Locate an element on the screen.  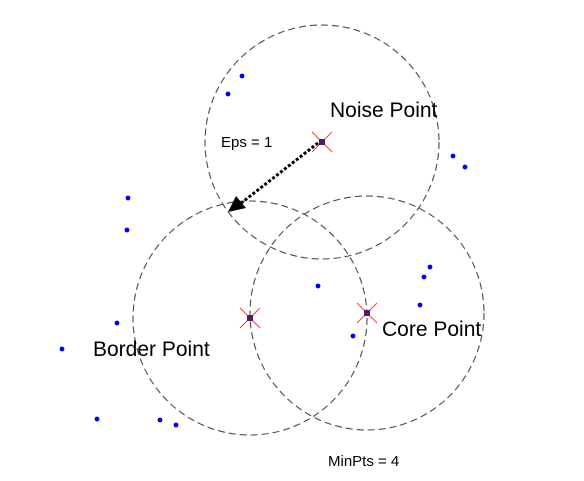
eps-radius-arrow is located at coordinates (273, 176).